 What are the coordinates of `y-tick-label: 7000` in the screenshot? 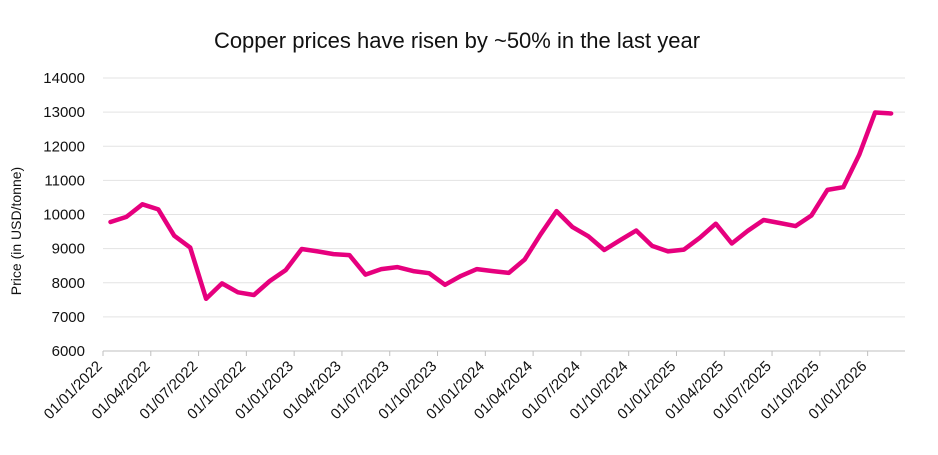 It's located at (68, 317).